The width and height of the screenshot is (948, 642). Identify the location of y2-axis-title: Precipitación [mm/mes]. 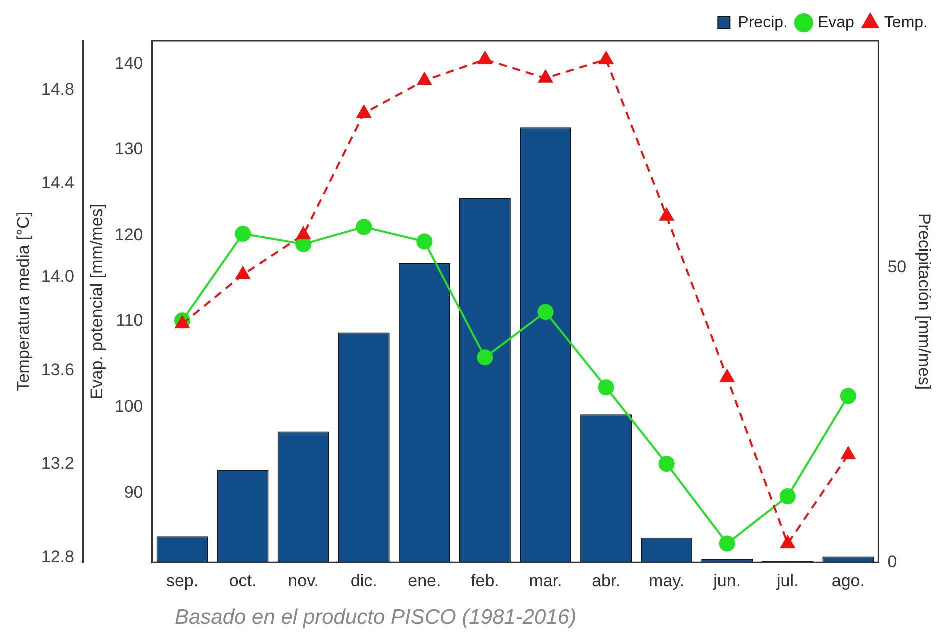
(924, 301).